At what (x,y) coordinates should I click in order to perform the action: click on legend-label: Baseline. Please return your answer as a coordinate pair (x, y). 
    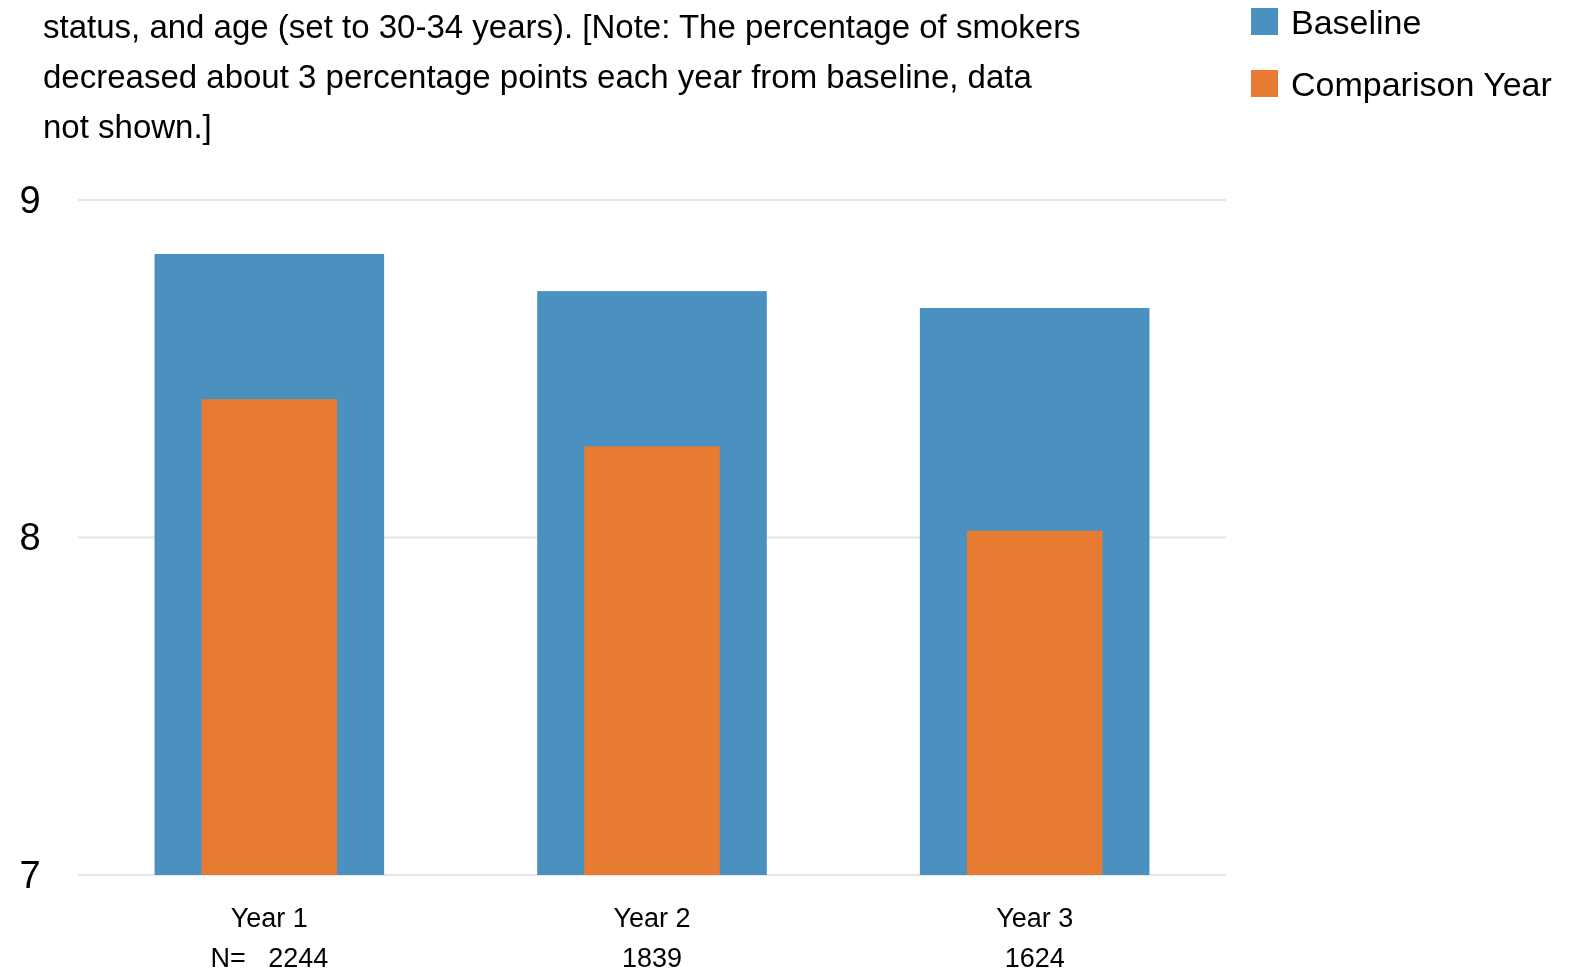
    Looking at the image, I should click on (1356, 22).